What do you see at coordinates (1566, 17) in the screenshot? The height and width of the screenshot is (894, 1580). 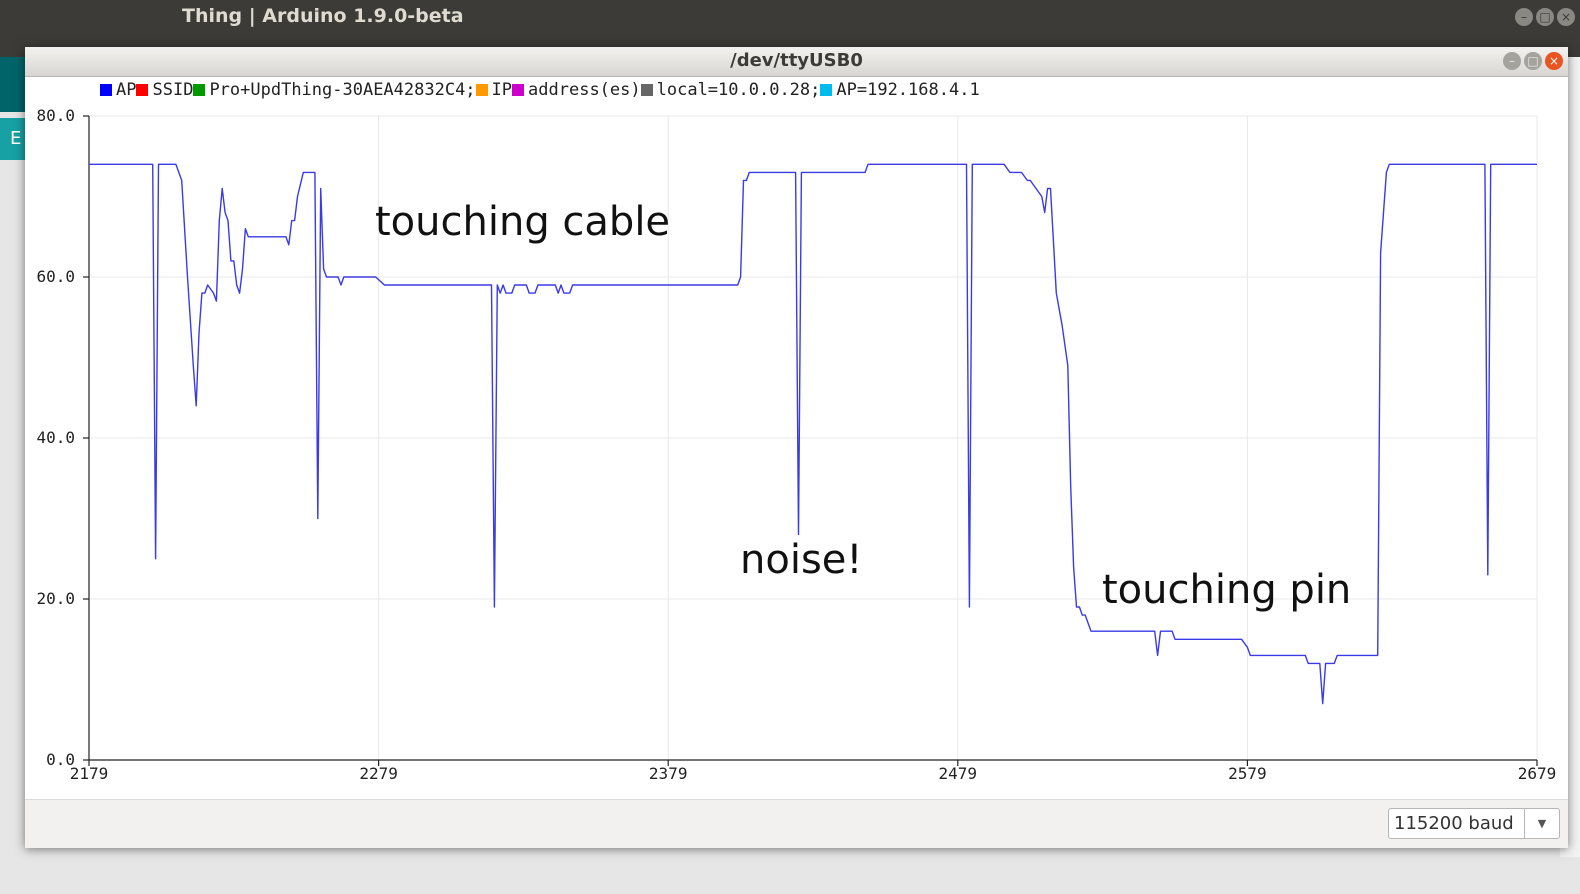 I see `ide-close-button: ×` at bounding box center [1566, 17].